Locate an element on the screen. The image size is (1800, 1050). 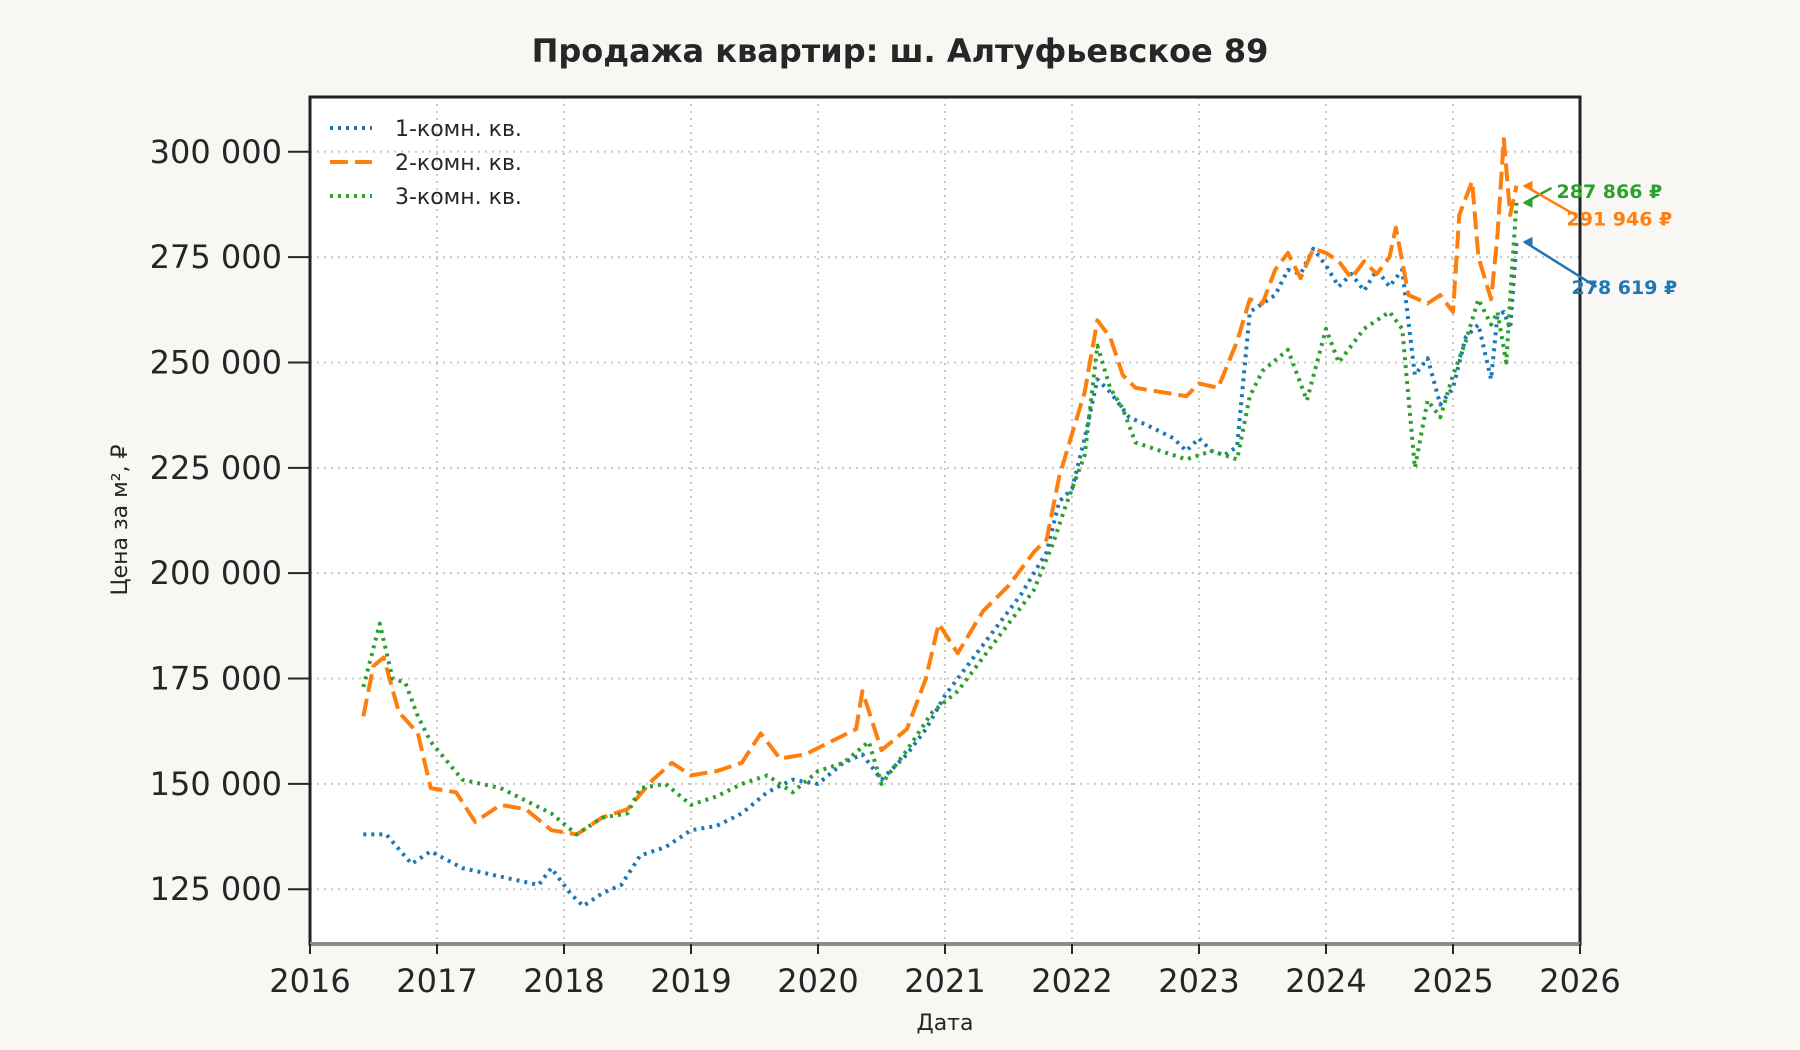
y-tick-label: 200 000 is located at coordinates (216, 573).